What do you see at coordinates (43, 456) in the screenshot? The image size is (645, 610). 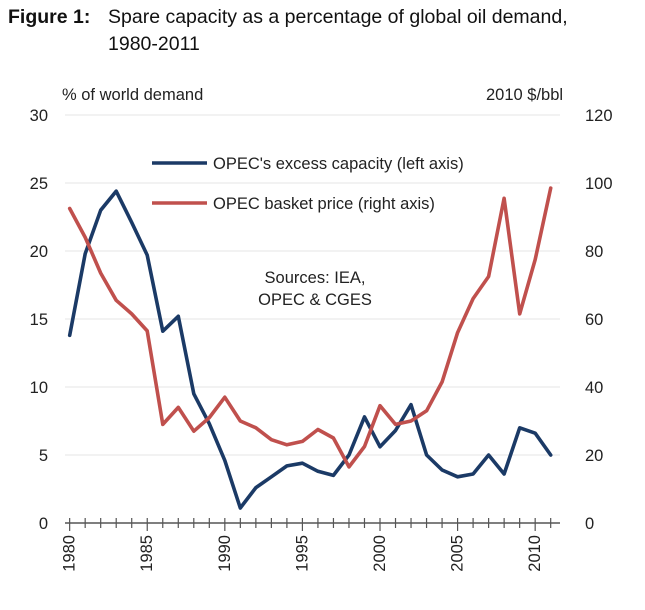 I see `left-y-tick-label: 5` at bounding box center [43, 456].